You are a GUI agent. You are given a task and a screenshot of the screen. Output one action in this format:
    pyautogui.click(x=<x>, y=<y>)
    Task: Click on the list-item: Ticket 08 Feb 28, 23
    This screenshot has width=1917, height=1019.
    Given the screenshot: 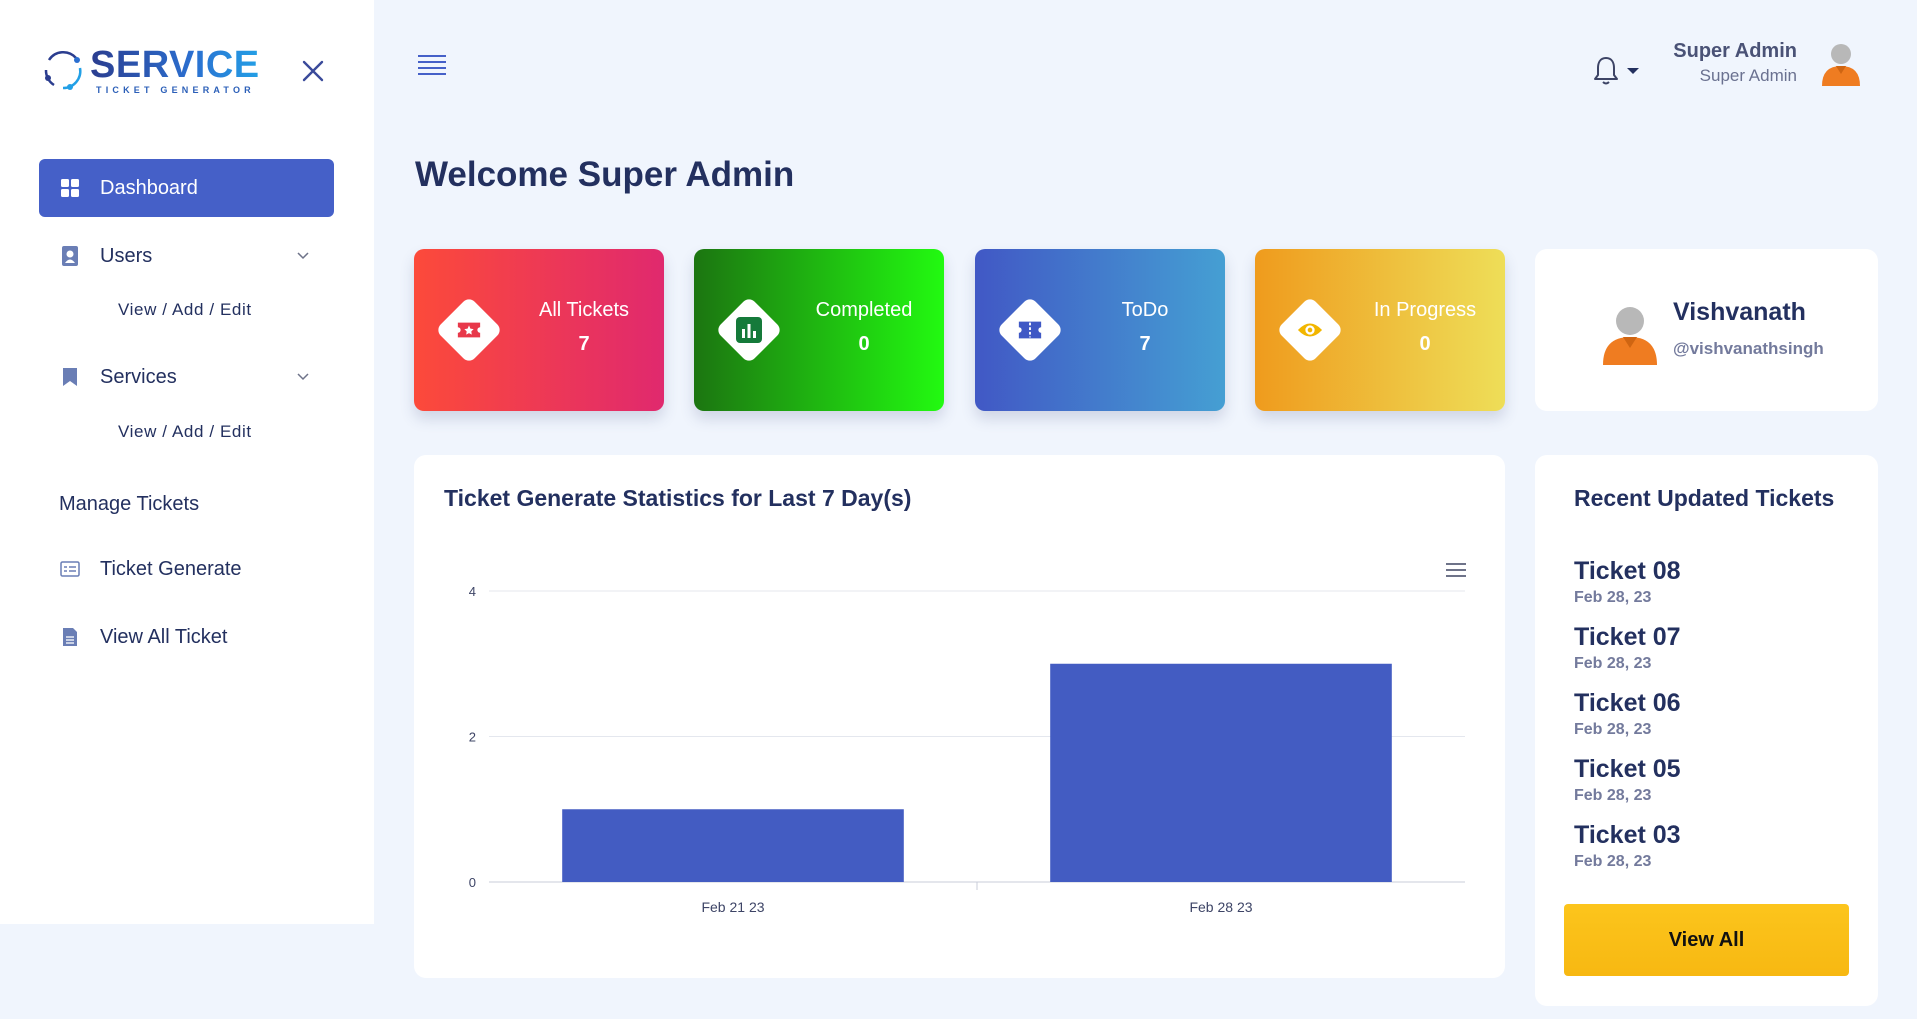 What is the action you would take?
    pyautogui.click(x=1627, y=582)
    